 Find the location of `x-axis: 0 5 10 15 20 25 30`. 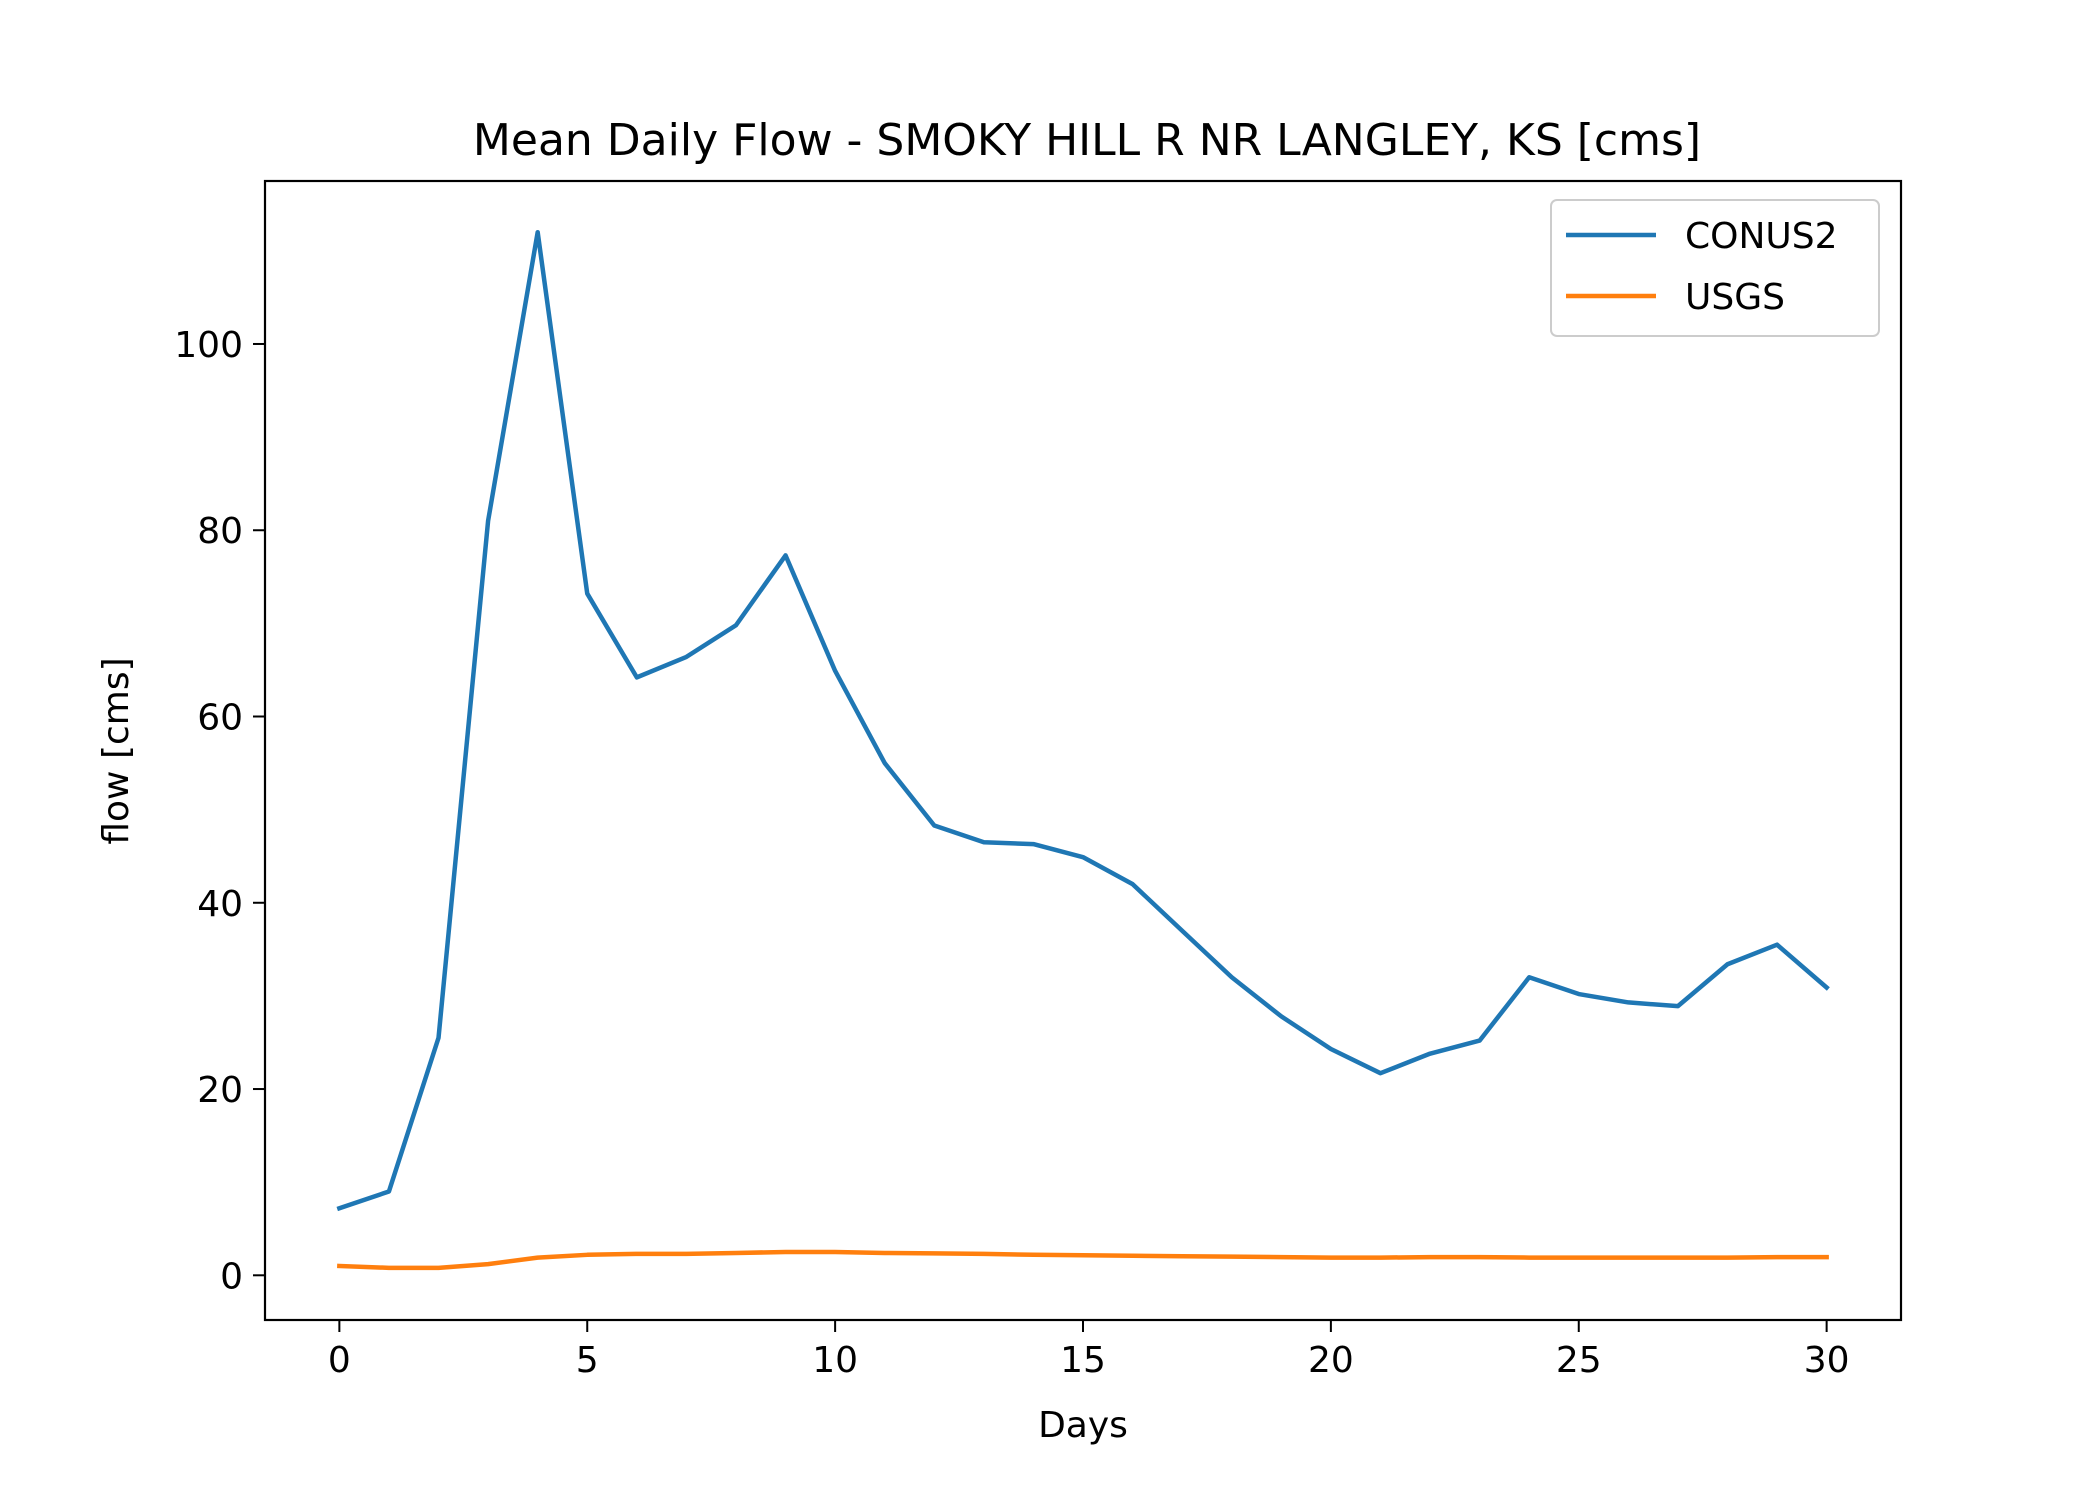

x-axis: 0 5 10 15 20 25 30 is located at coordinates (1089, 1350).